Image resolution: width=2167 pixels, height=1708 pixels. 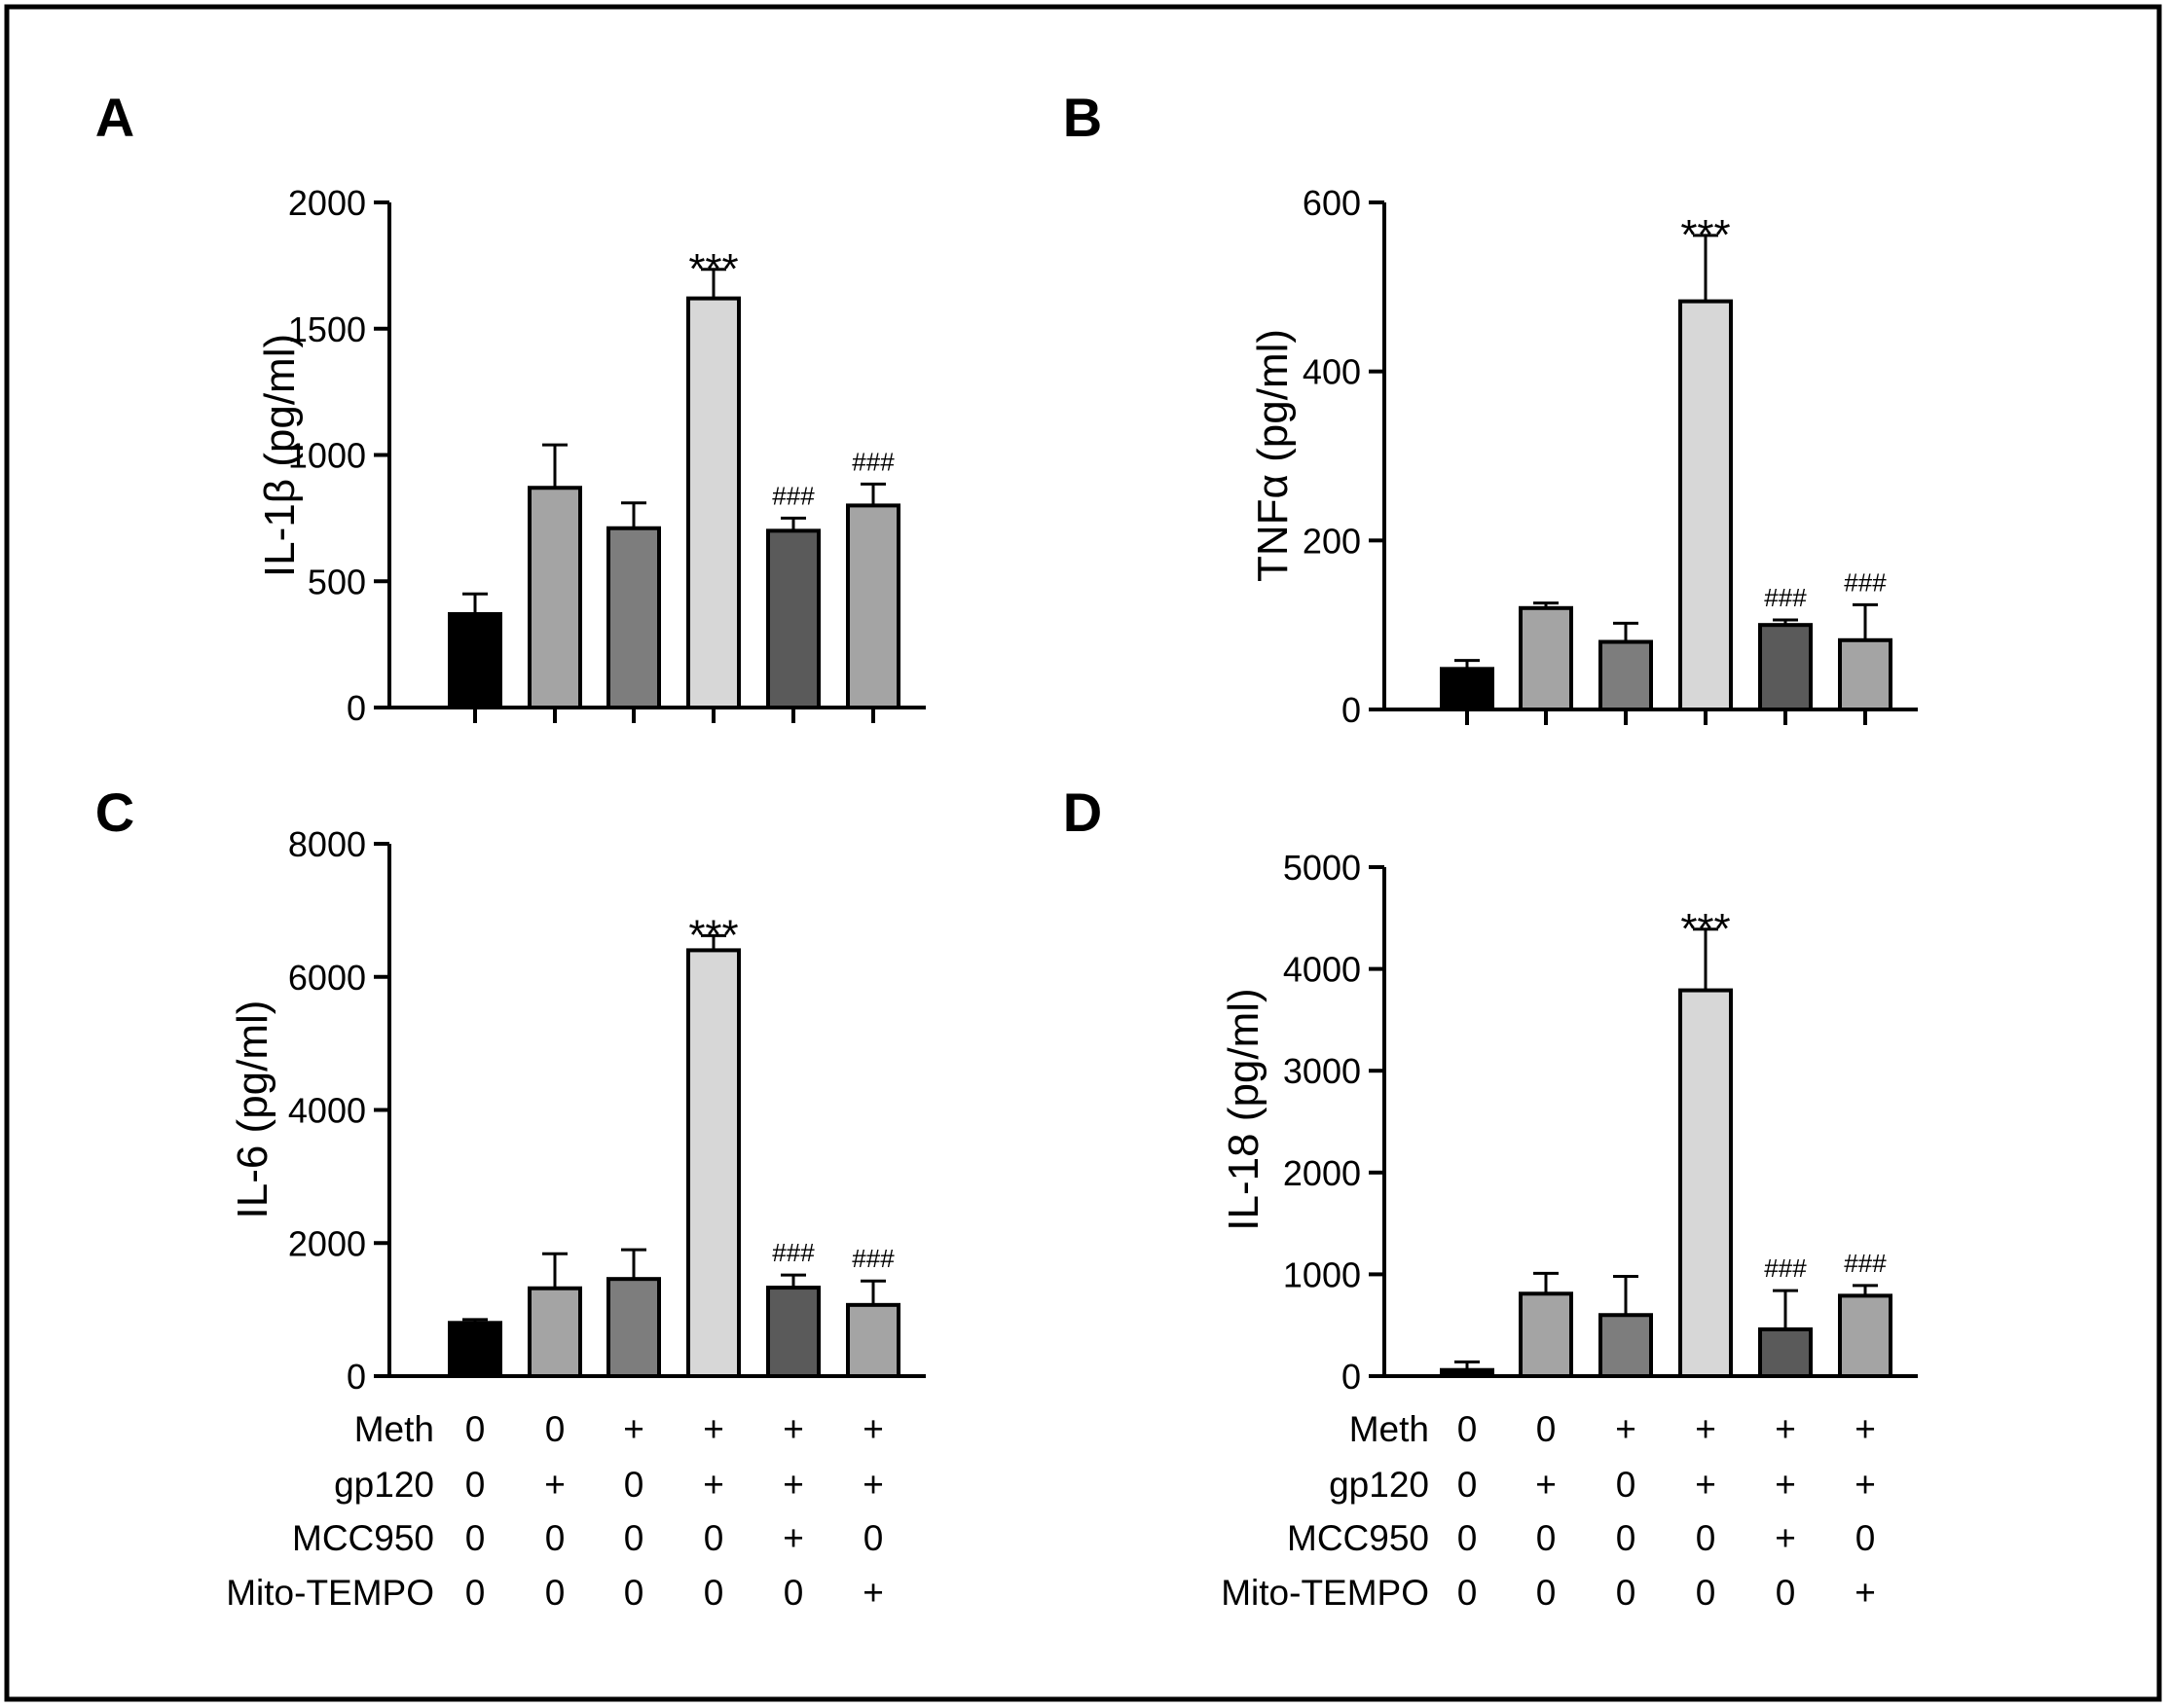 What do you see at coordinates (1332, 203) in the screenshot?
I see `y-tick-label: 600` at bounding box center [1332, 203].